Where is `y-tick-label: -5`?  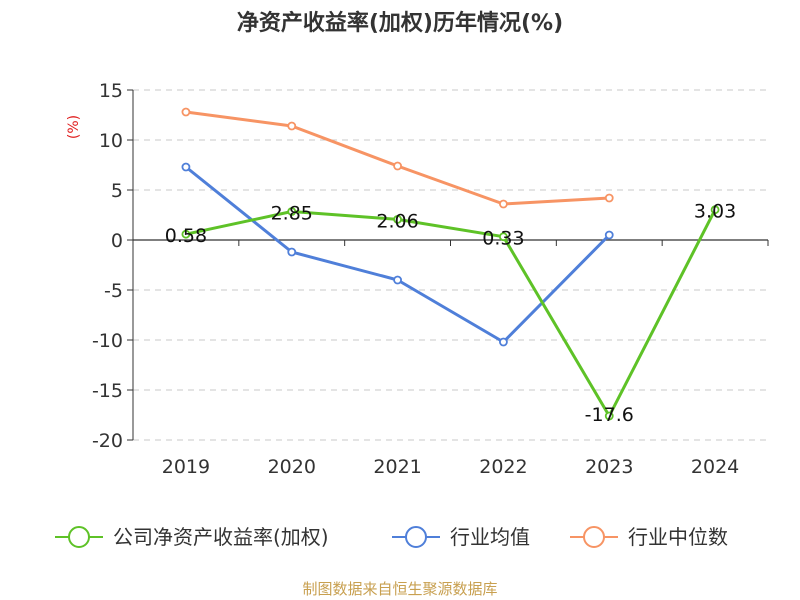 y-tick-label: -5 is located at coordinates (113, 291).